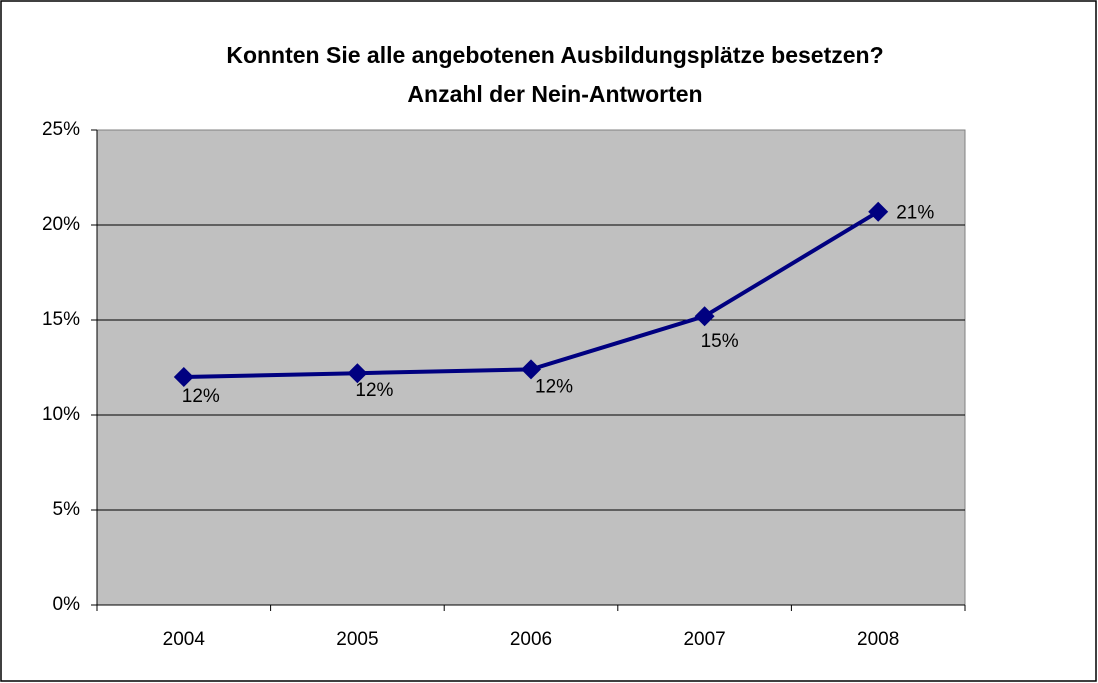 The width and height of the screenshot is (1098, 683). Describe the element at coordinates (531, 639) in the screenshot. I see `x-tick-label: 2006` at that location.